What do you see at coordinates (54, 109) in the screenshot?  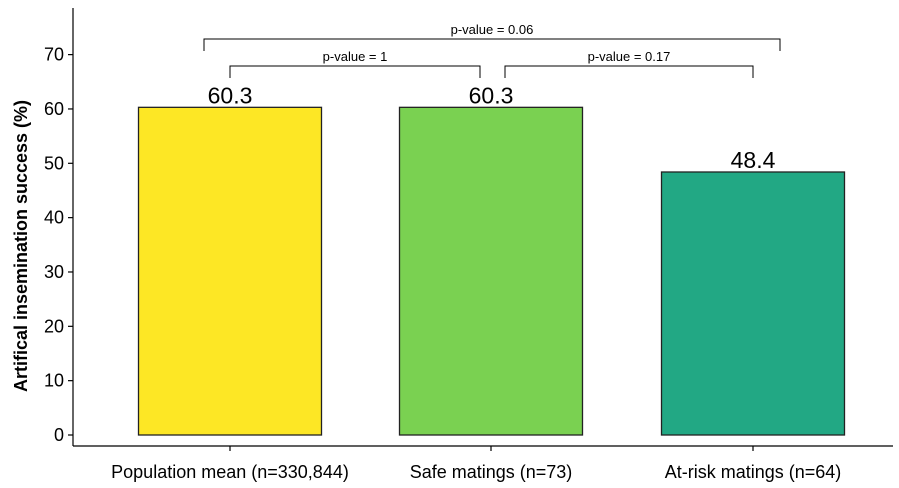 I see `y-tick-label: 60` at bounding box center [54, 109].